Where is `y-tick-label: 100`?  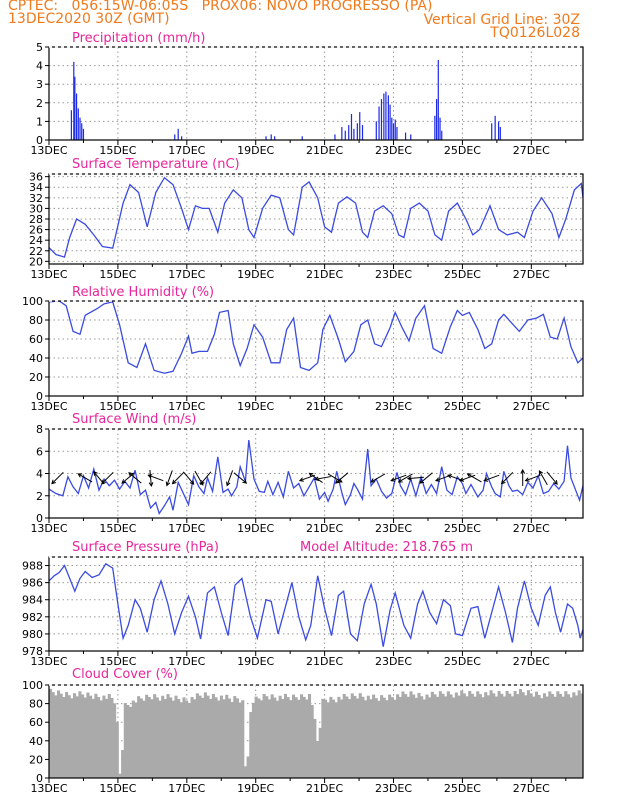
y-tick-label: 100 is located at coordinates (32, 301).